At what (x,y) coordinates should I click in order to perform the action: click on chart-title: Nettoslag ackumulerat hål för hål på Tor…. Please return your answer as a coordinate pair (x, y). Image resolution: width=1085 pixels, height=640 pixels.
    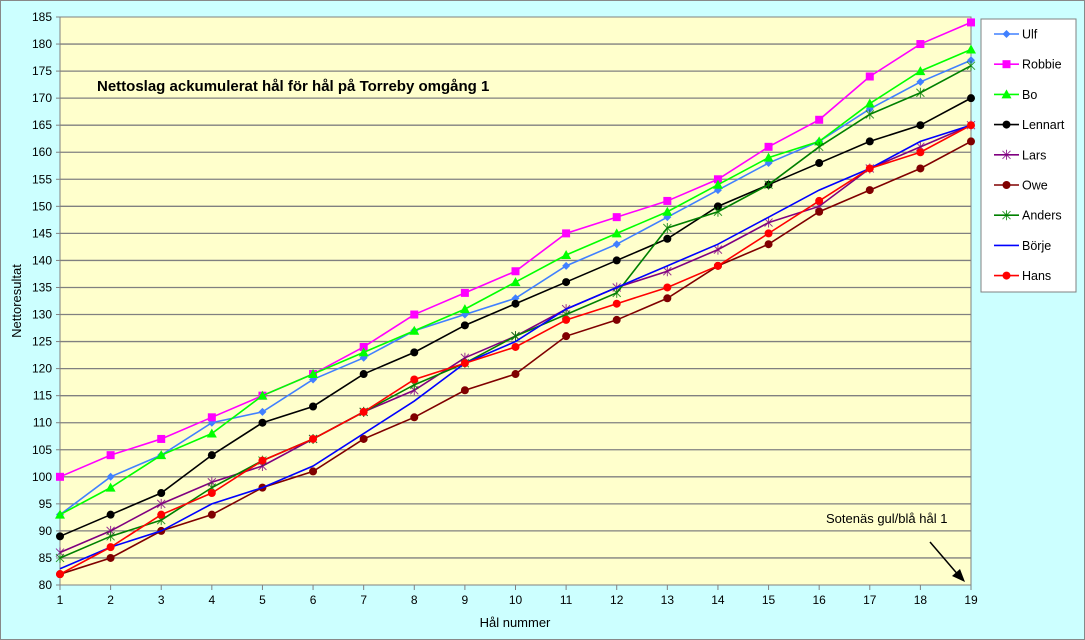
    Looking at the image, I should click on (293, 86).